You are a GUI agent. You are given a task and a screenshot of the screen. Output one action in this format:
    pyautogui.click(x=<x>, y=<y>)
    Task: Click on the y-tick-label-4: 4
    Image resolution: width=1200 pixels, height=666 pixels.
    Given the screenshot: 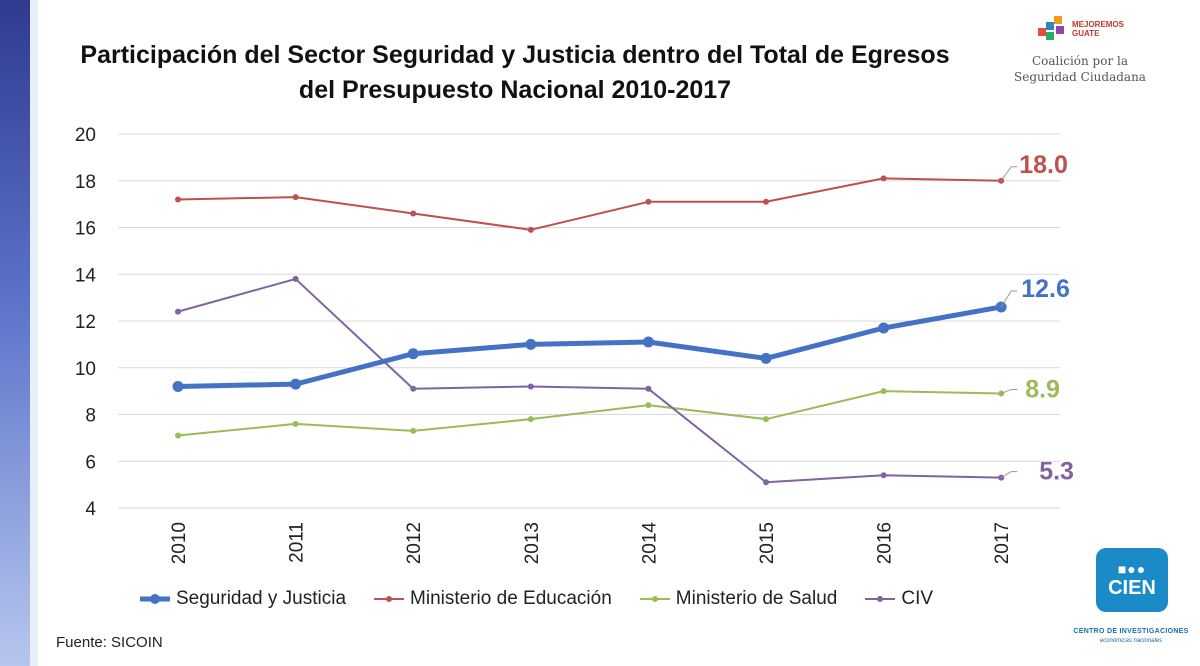 What is the action you would take?
    pyautogui.click(x=90, y=509)
    